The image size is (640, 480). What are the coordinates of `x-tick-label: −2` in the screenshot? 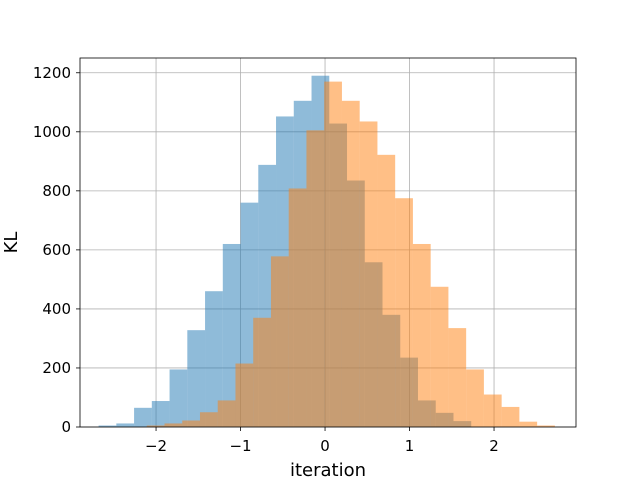 It's located at (156, 446).